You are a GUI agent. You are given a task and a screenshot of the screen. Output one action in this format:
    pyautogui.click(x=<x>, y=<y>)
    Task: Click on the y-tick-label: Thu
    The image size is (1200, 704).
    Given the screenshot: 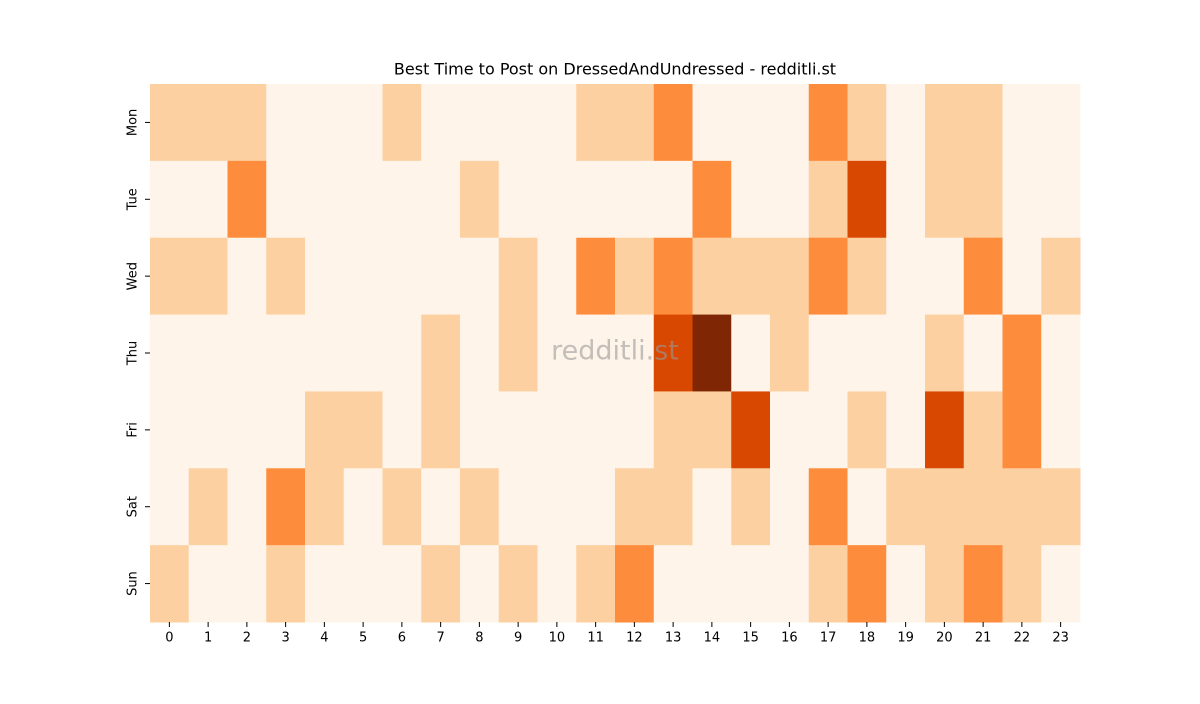 What is the action you would take?
    pyautogui.click(x=133, y=353)
    